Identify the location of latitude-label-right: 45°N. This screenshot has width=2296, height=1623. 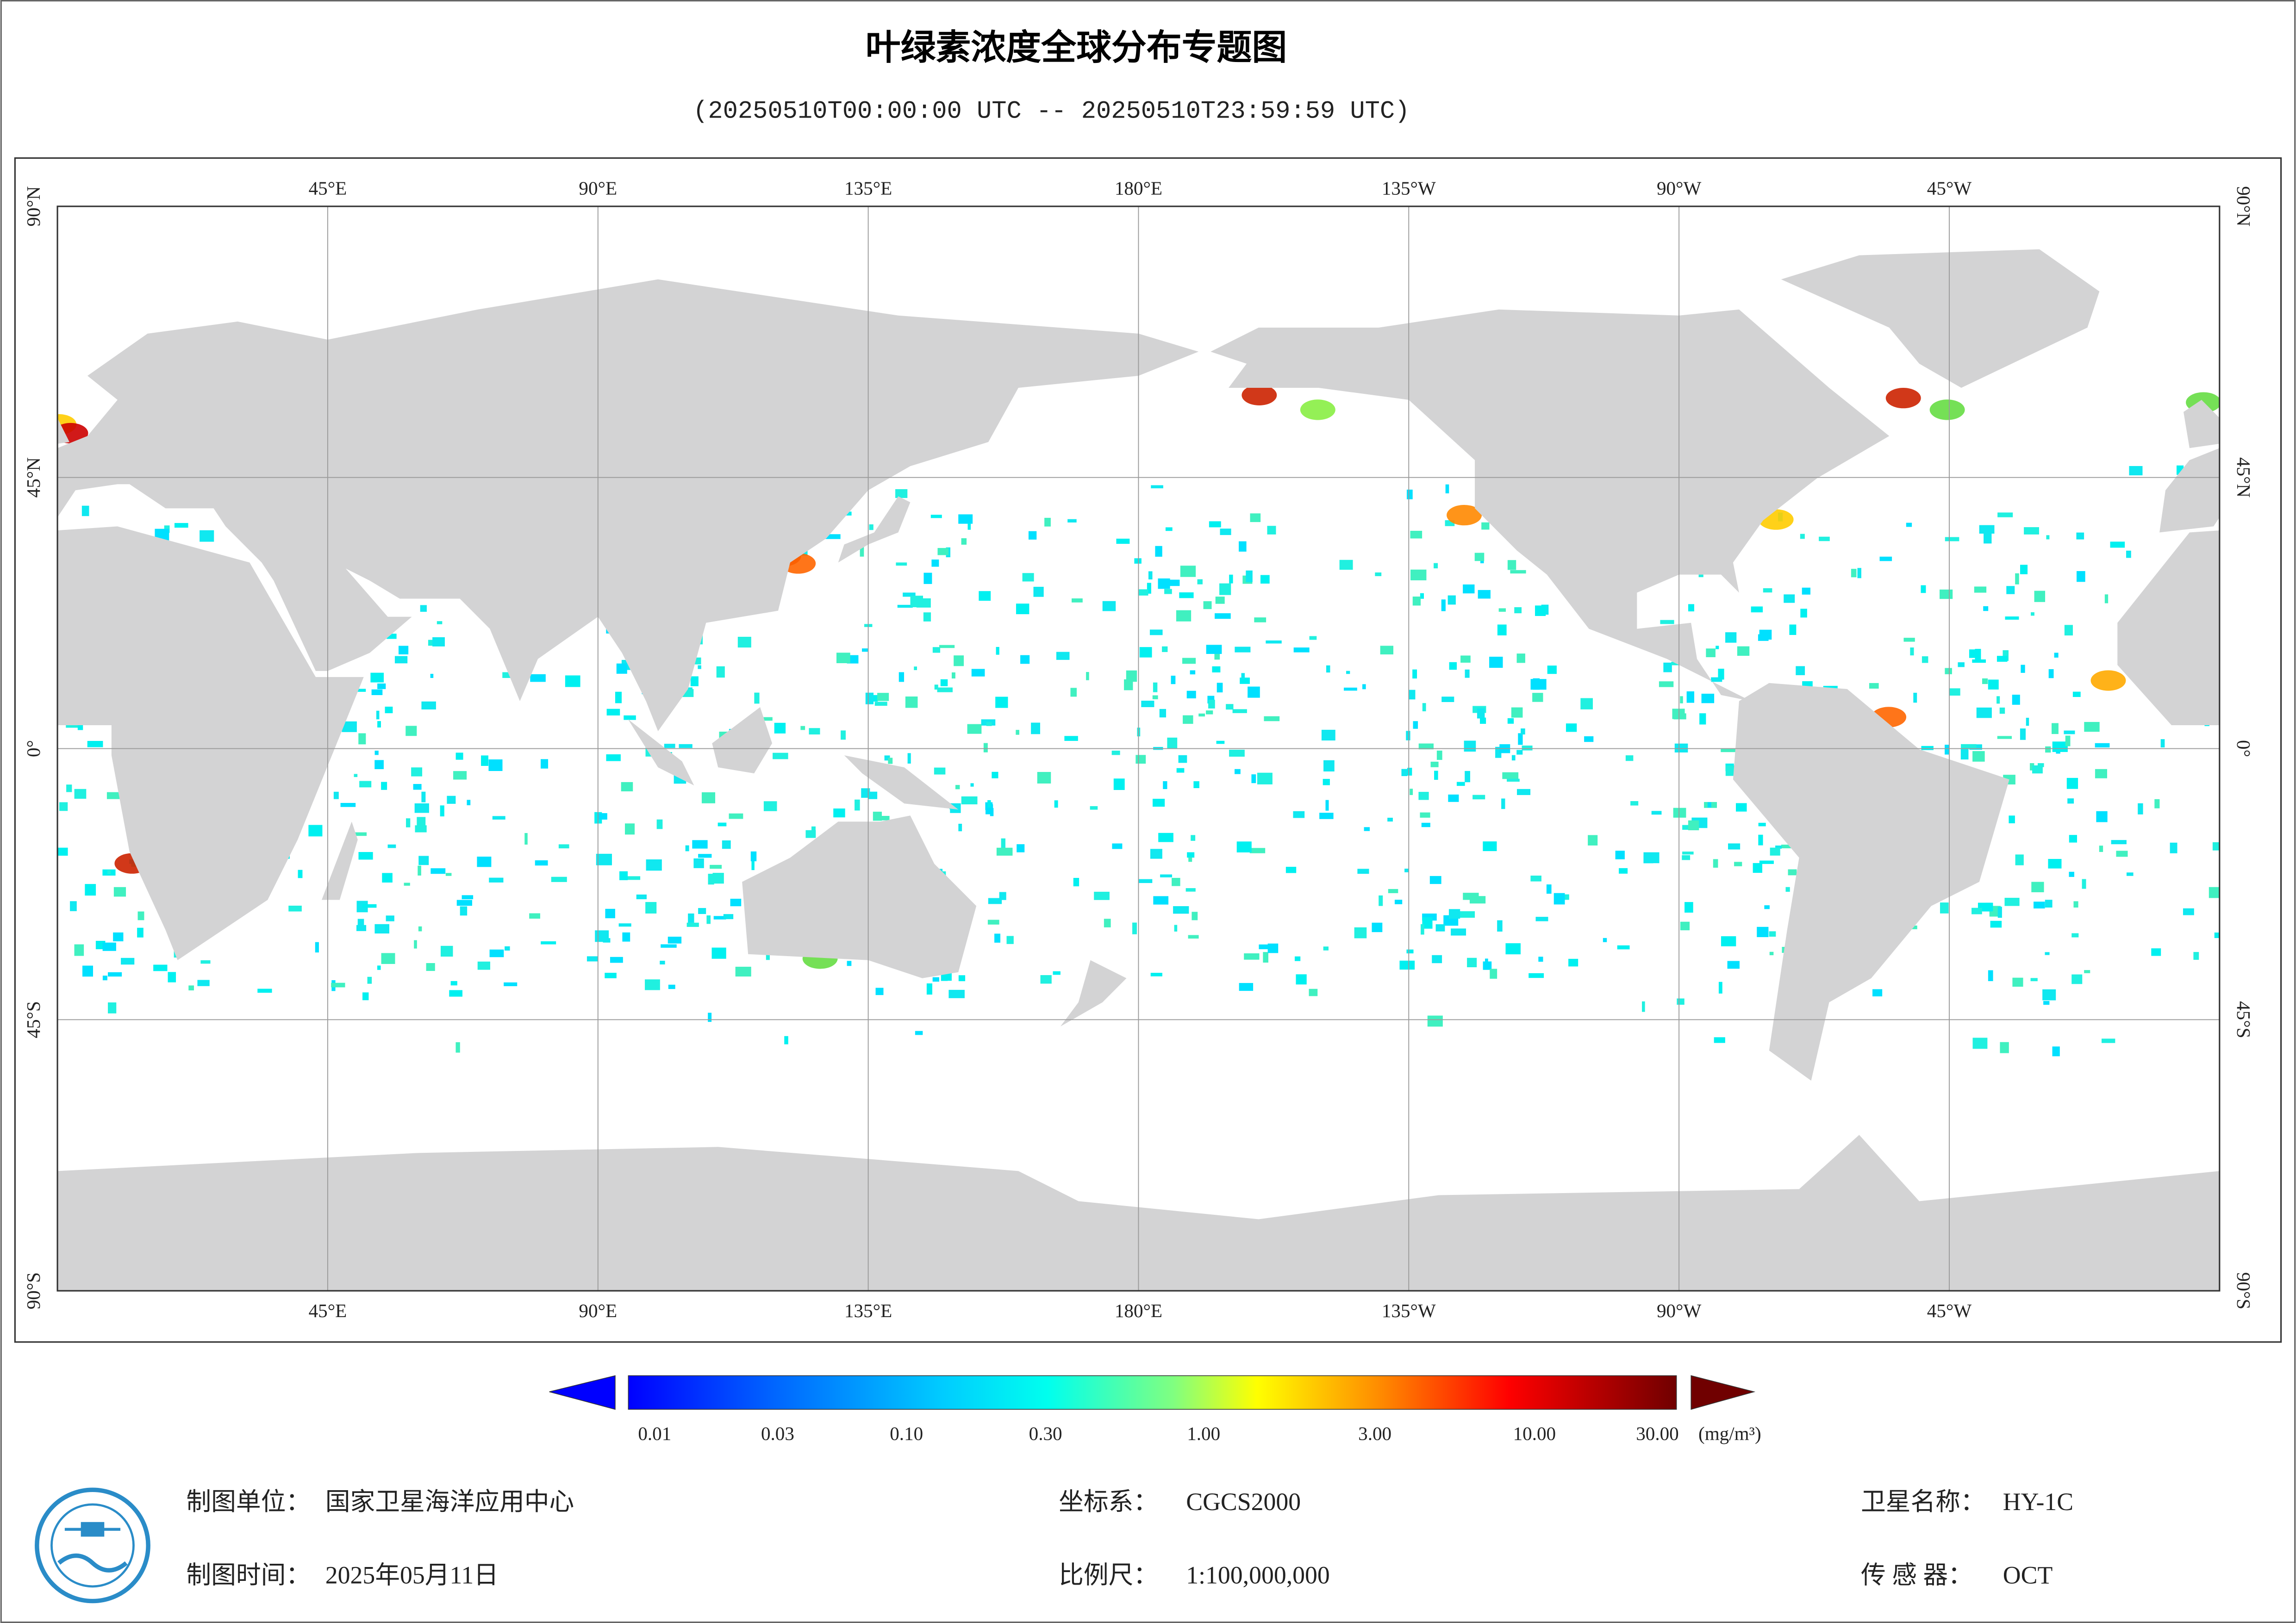
(2243, 477).